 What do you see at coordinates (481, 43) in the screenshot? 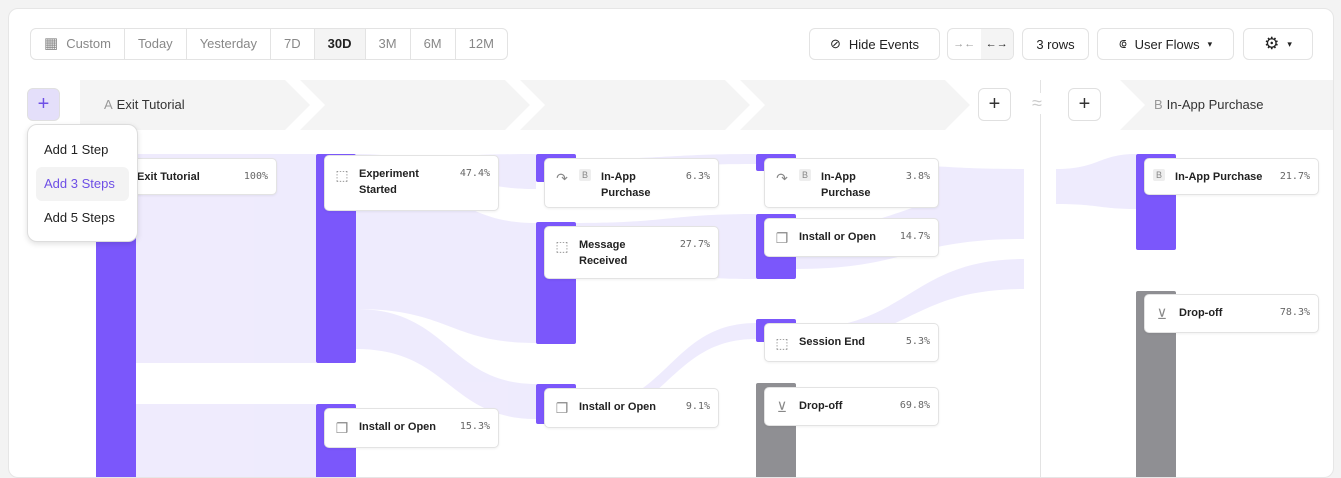
I see `date-12m-button: 12M` at bounding box center [481, 43].